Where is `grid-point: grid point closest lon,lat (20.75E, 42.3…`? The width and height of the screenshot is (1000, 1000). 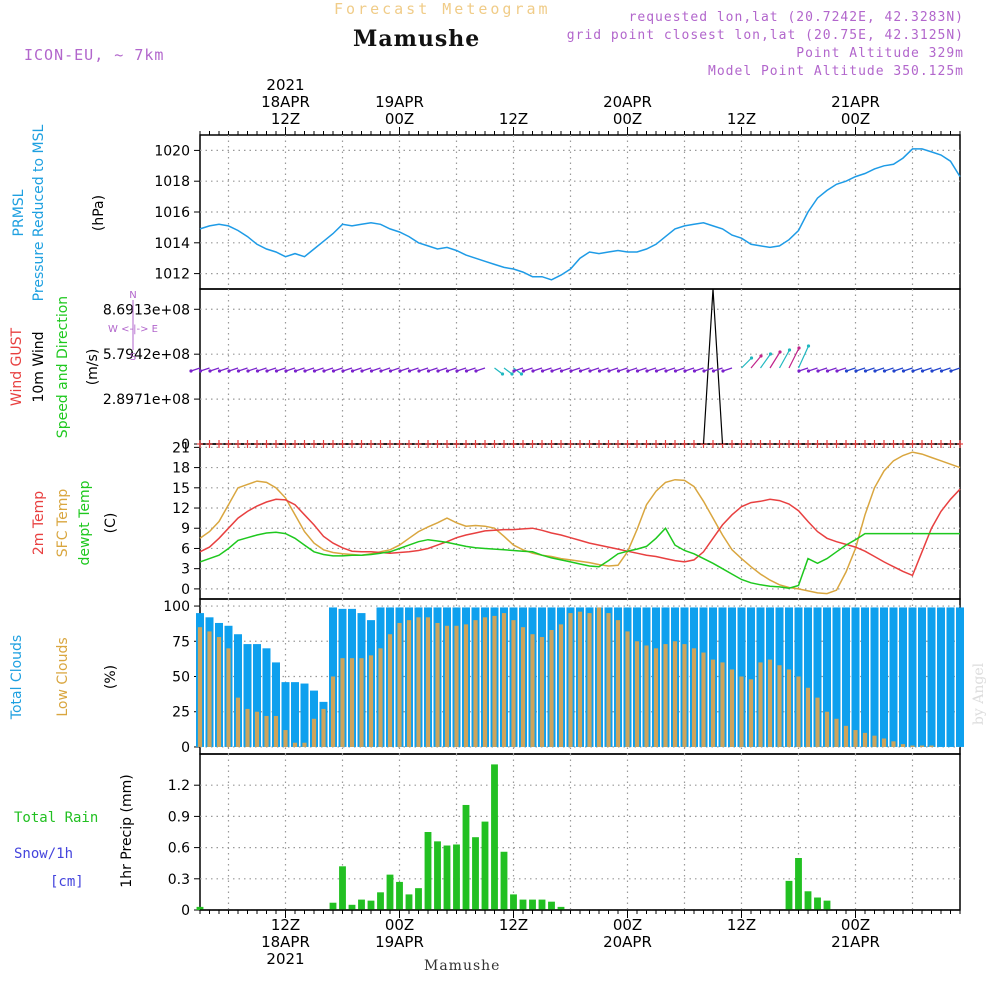 grid-point: grid point closest lon,lat (20.75E, 42.3… is located at coordinates (765, 35).